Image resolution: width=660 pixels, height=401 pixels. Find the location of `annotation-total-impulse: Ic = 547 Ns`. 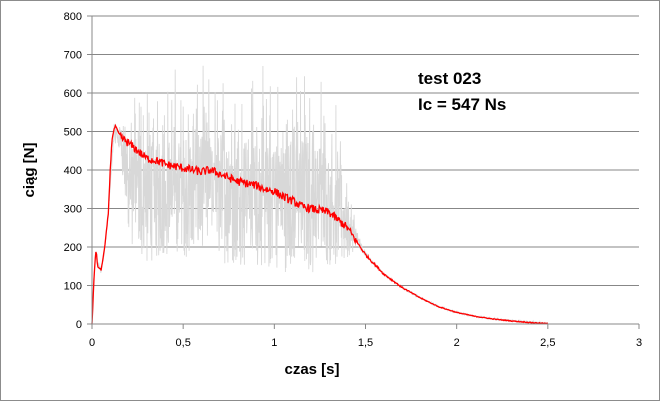

annotation-total-impulse: Ic = 547 Ns is located at coordinates (462, 104).